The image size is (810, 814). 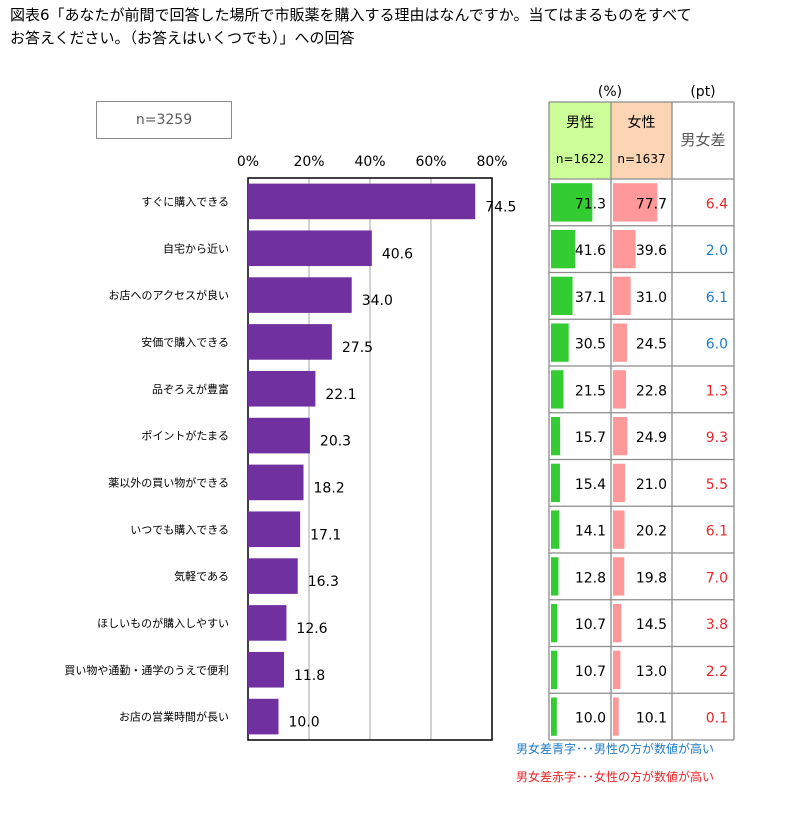 What do you see at coordinates (590, 485) in the screenshot?
I see `male-value: 15.4` at bounding box center [590, 485].